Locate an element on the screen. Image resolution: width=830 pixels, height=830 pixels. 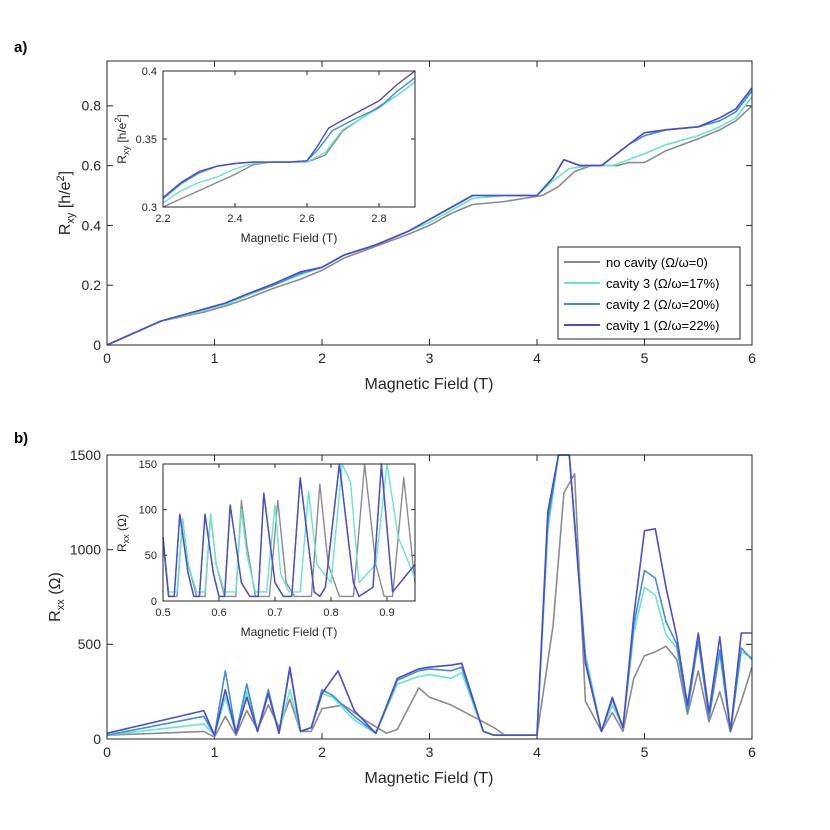
panel-b-inset-ytick-label: 0 is located at coordinates (154, 602).